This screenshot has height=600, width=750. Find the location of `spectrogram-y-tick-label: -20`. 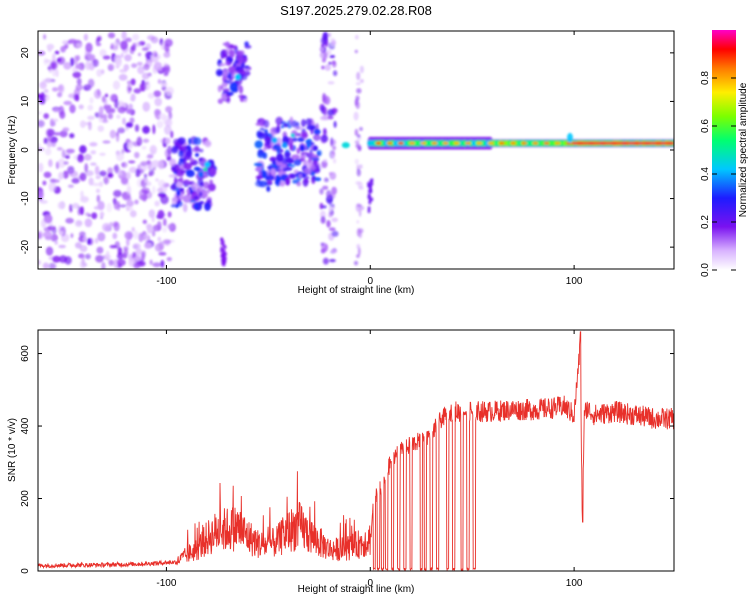

spectrogram-y-tick-label: -20 is located at coordinates (25, 246).